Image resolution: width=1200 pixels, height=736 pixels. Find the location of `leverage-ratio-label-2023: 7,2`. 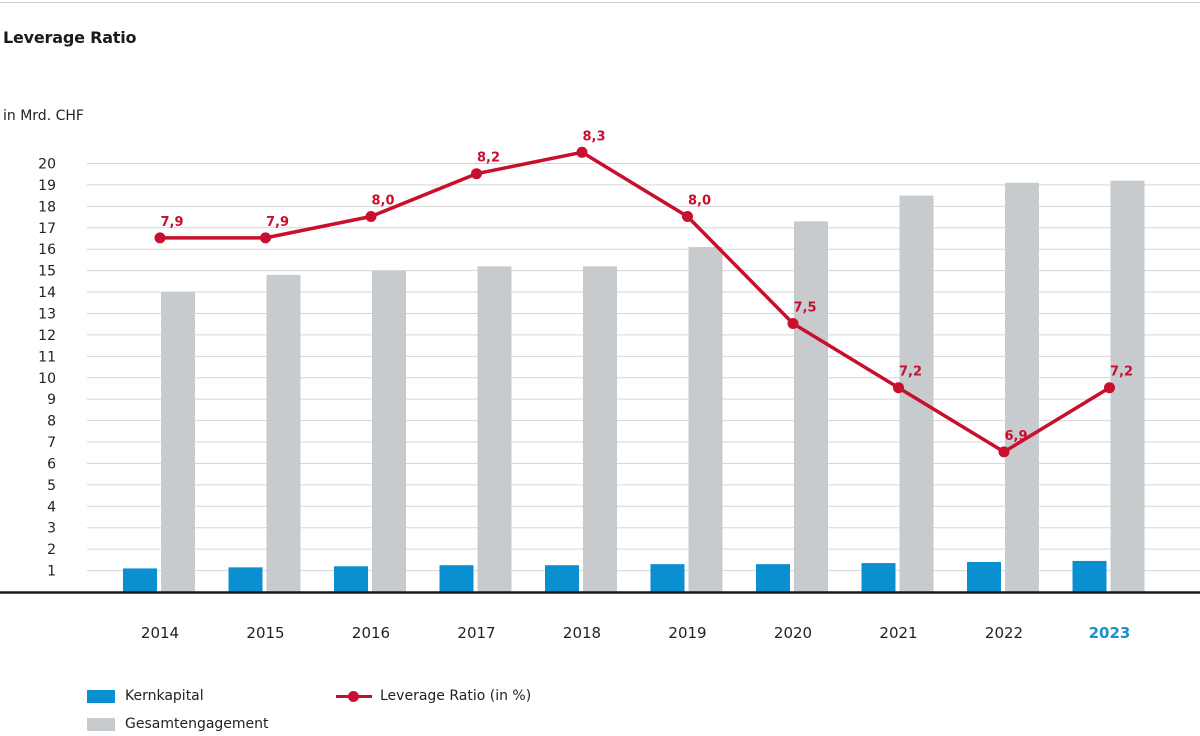

leverage-ratio-label-2023: 7,2 is located at coordinates (1121, 372).